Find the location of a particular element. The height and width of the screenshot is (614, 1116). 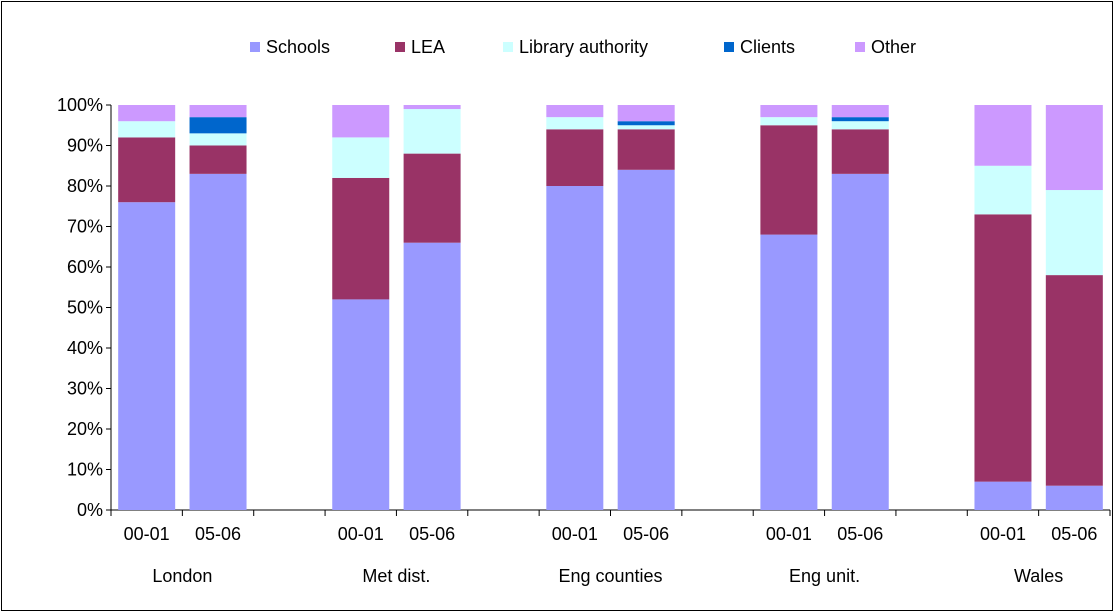

x-tick-label-wales-05-06: 05-06 is located at coordinates (1074, 534).